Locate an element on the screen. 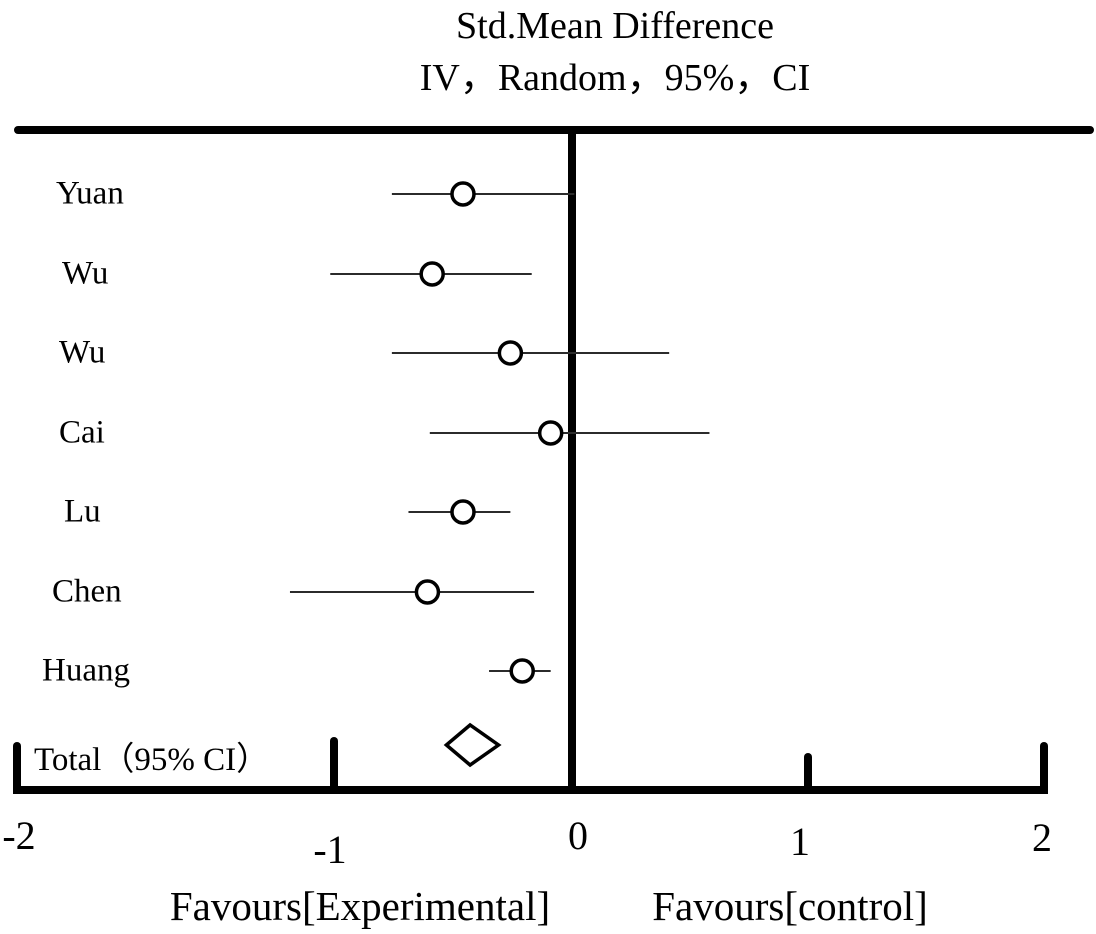 This screenshot has height=934, width=1096. axis-tick-label: -1 is located at coordinates (330, 849).